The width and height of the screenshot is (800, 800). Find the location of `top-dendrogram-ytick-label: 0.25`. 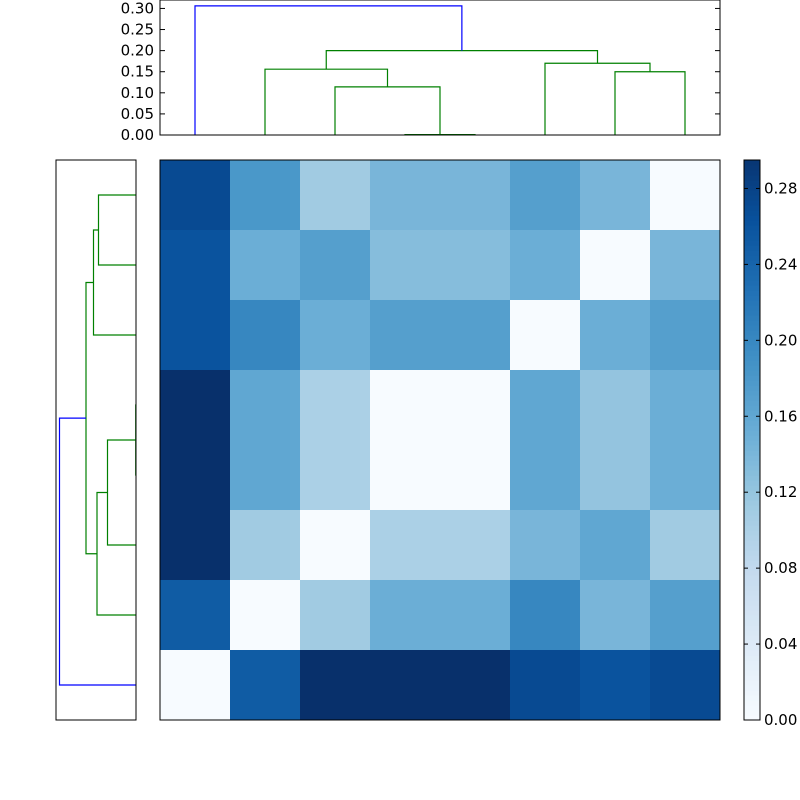

top-dendrogram-ytick-label: 0.25 is located at coordinates (137, 30).